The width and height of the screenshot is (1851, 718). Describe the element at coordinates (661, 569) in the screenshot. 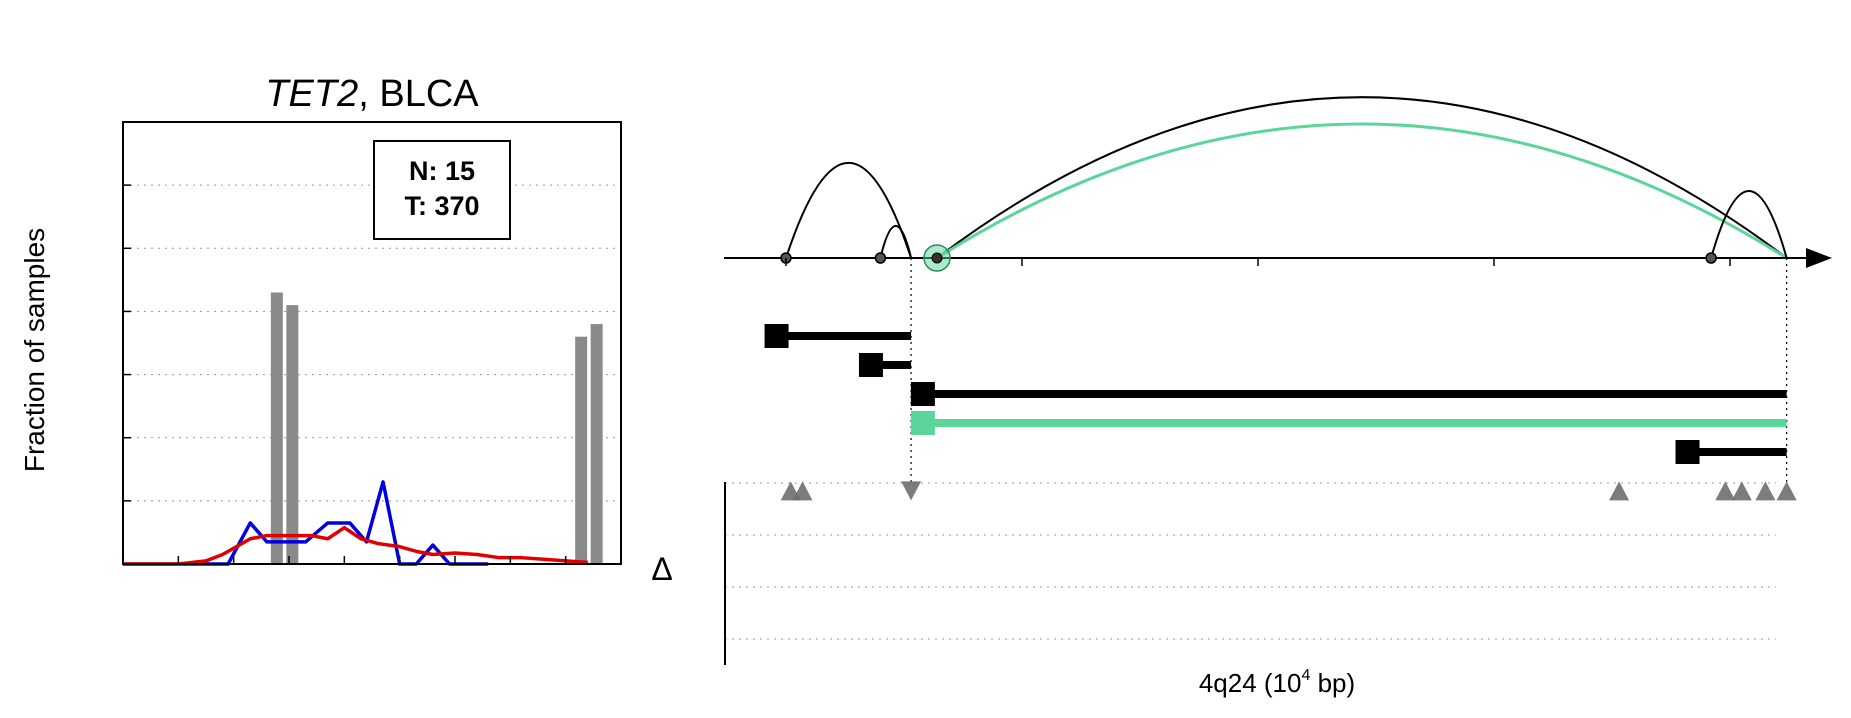

I see `delta-label: Δ` at that location.